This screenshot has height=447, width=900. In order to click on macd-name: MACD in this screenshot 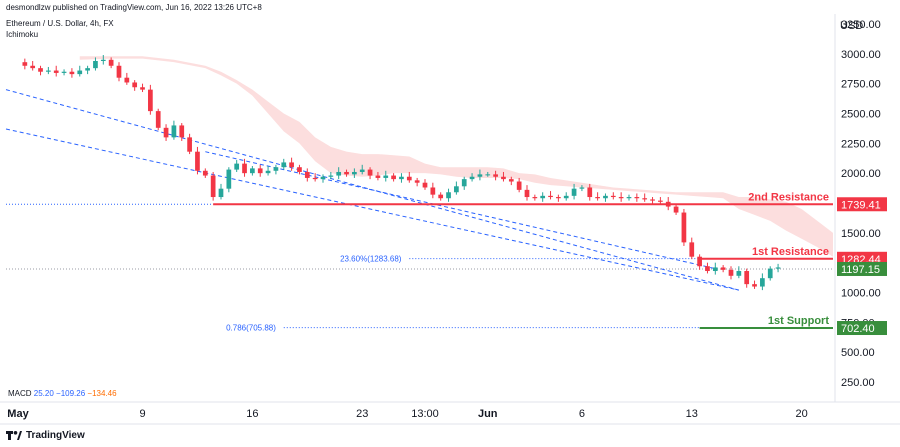, I will do `click(21, 393)`.